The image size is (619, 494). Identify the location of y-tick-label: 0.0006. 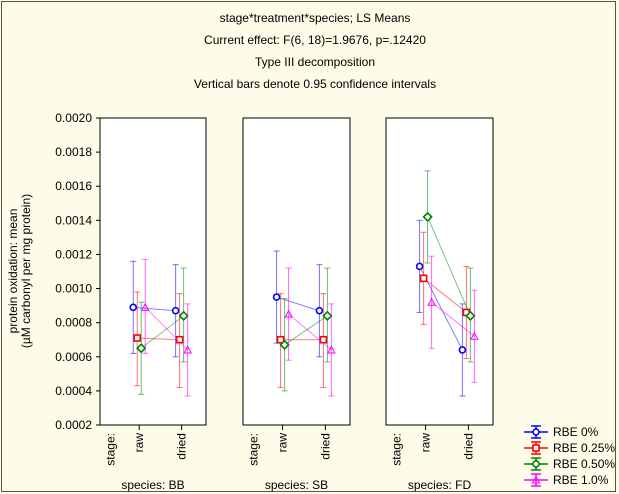
(73, 357).